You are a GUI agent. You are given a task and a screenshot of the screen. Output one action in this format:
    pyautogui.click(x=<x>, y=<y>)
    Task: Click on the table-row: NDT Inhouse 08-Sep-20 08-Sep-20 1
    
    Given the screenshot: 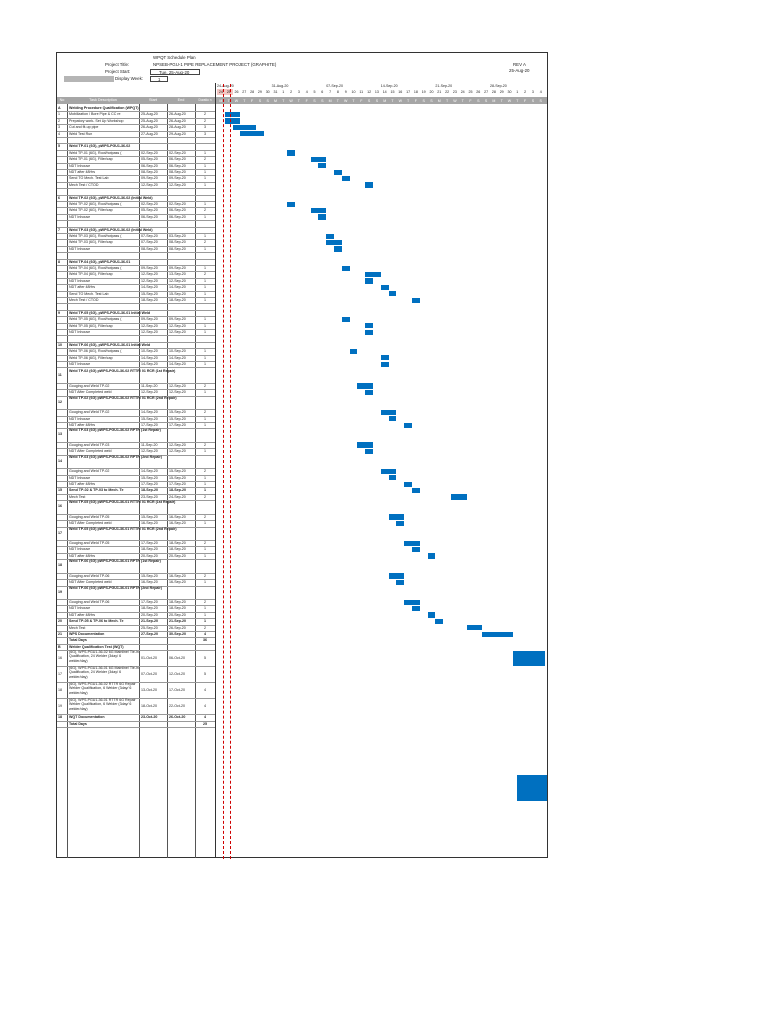 What is the action you would take?
    pyautogui.click(x=136, y=249)
    